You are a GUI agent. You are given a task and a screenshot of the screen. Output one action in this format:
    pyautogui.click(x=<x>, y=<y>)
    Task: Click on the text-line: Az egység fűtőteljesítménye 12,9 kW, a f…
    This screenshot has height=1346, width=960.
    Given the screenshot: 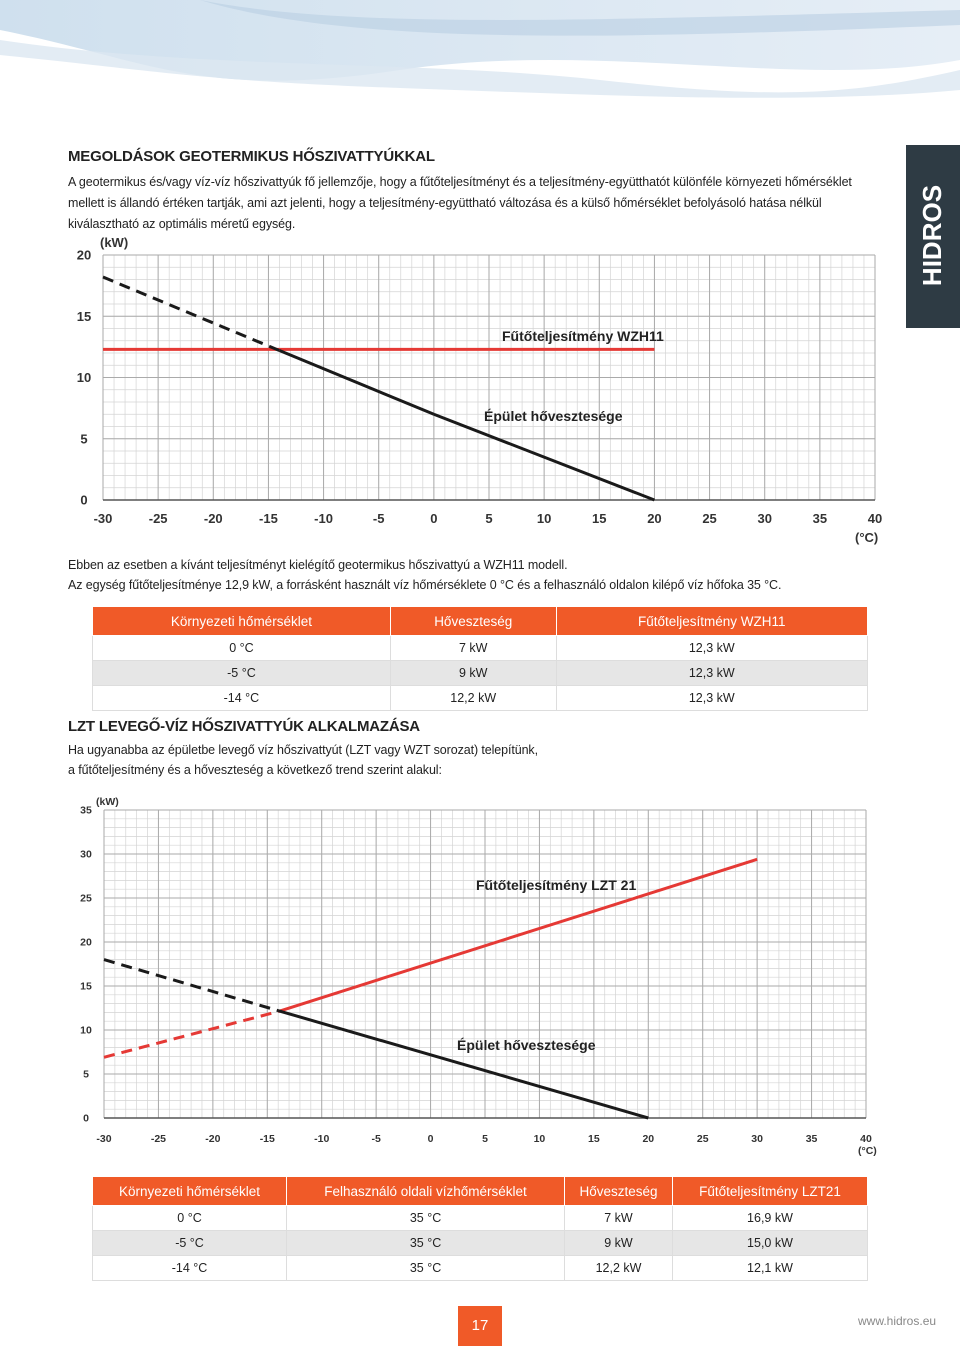 What is the action you would take?
    pyautogui.click(x=425, y=585)
    